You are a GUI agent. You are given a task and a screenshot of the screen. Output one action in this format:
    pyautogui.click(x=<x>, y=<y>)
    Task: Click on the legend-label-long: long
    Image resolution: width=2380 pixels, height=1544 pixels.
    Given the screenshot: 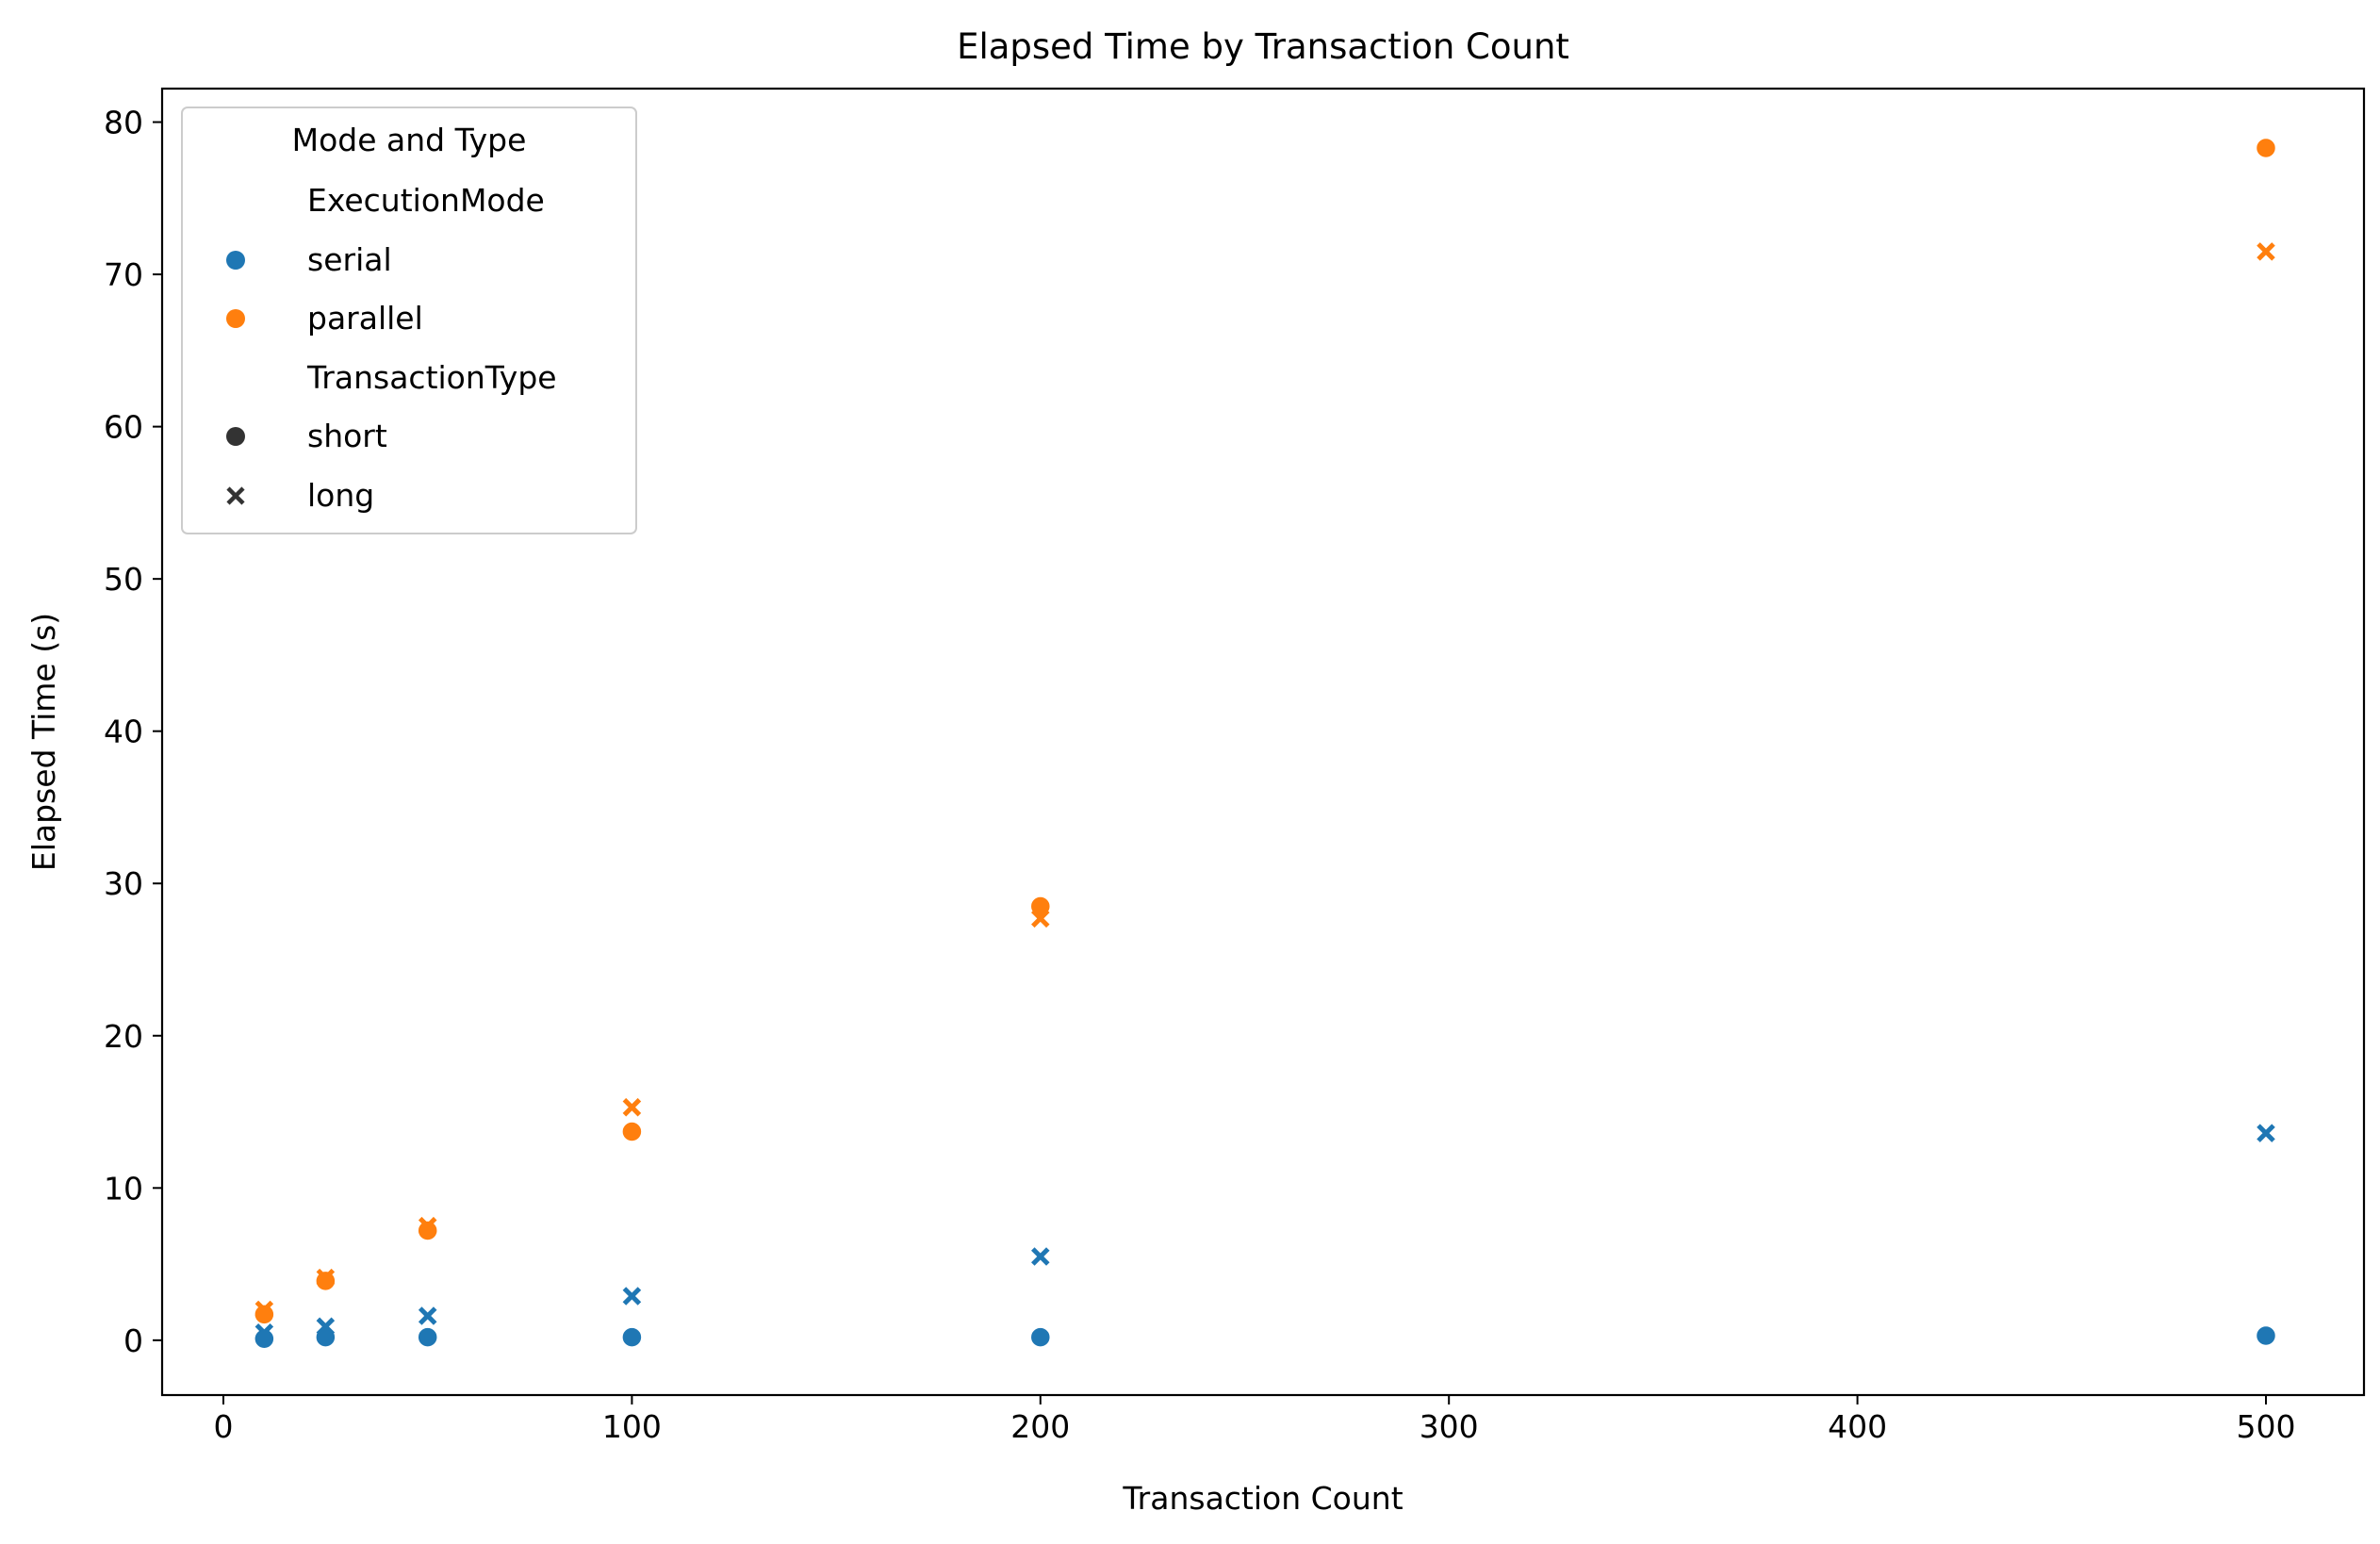 What is the action you would take?
    pyautogui.click(x=340, y=495)
    